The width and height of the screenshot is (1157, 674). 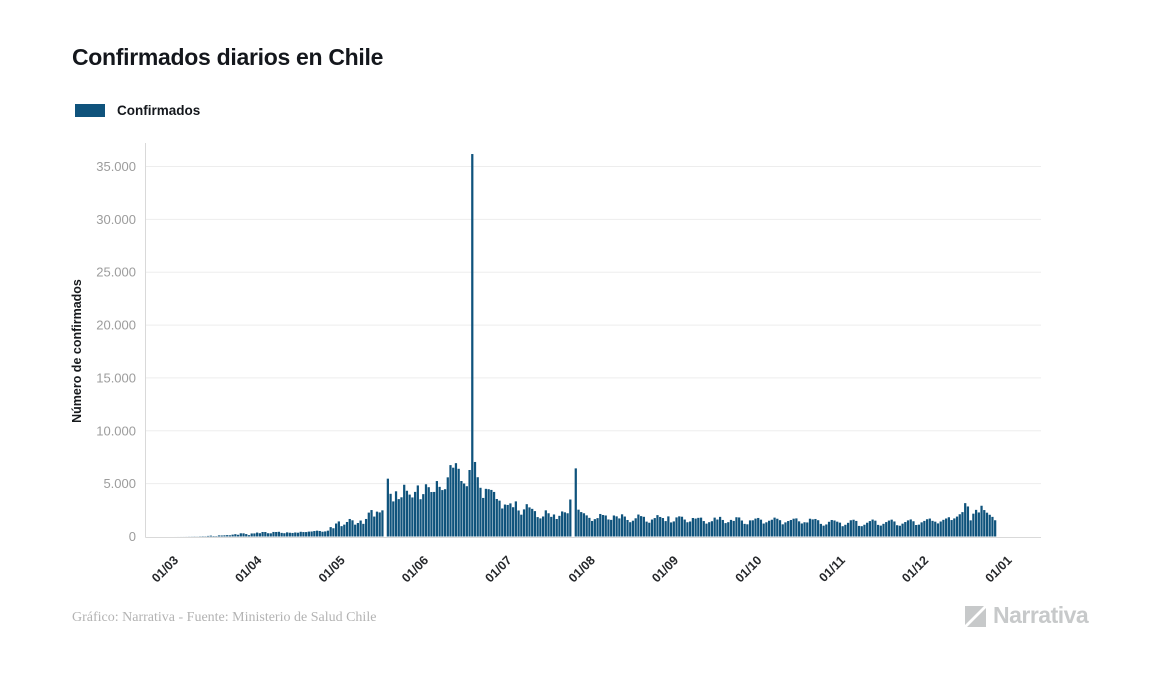 I want to click on narrativa-logo: Narrativa, so click(x=1025, y=615).